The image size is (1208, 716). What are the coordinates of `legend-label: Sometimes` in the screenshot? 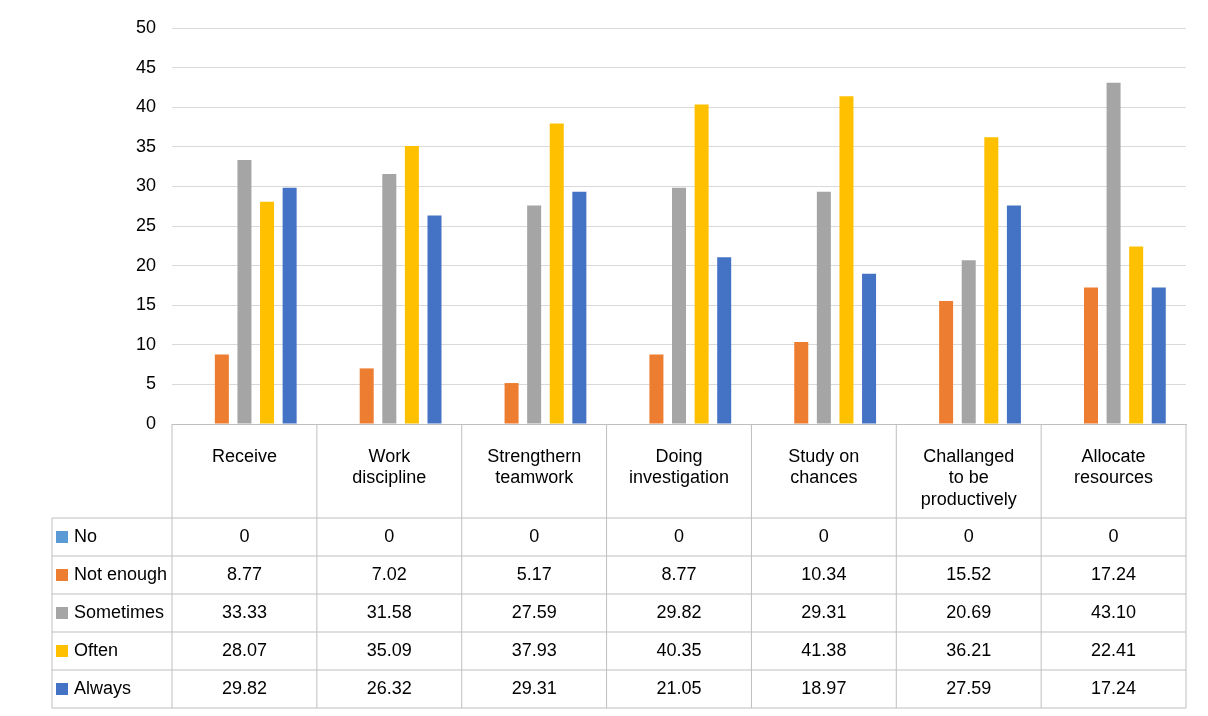 It's located at (119, 611).